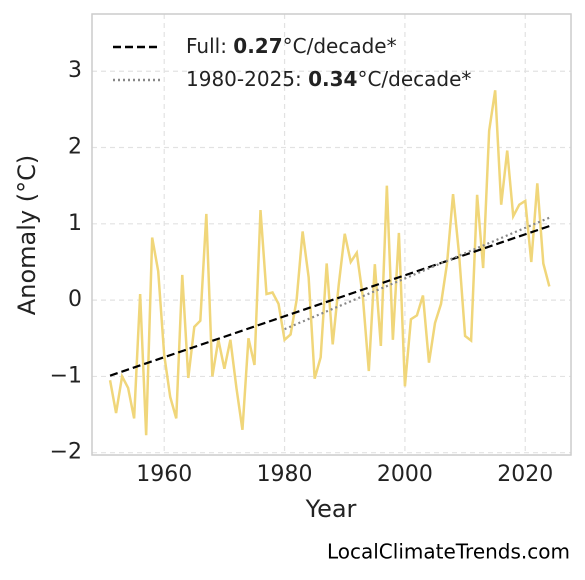 This screenshot has height=580, width=585. I want to click on watermark: LocalClimateTrends.com, so click(448, 552).